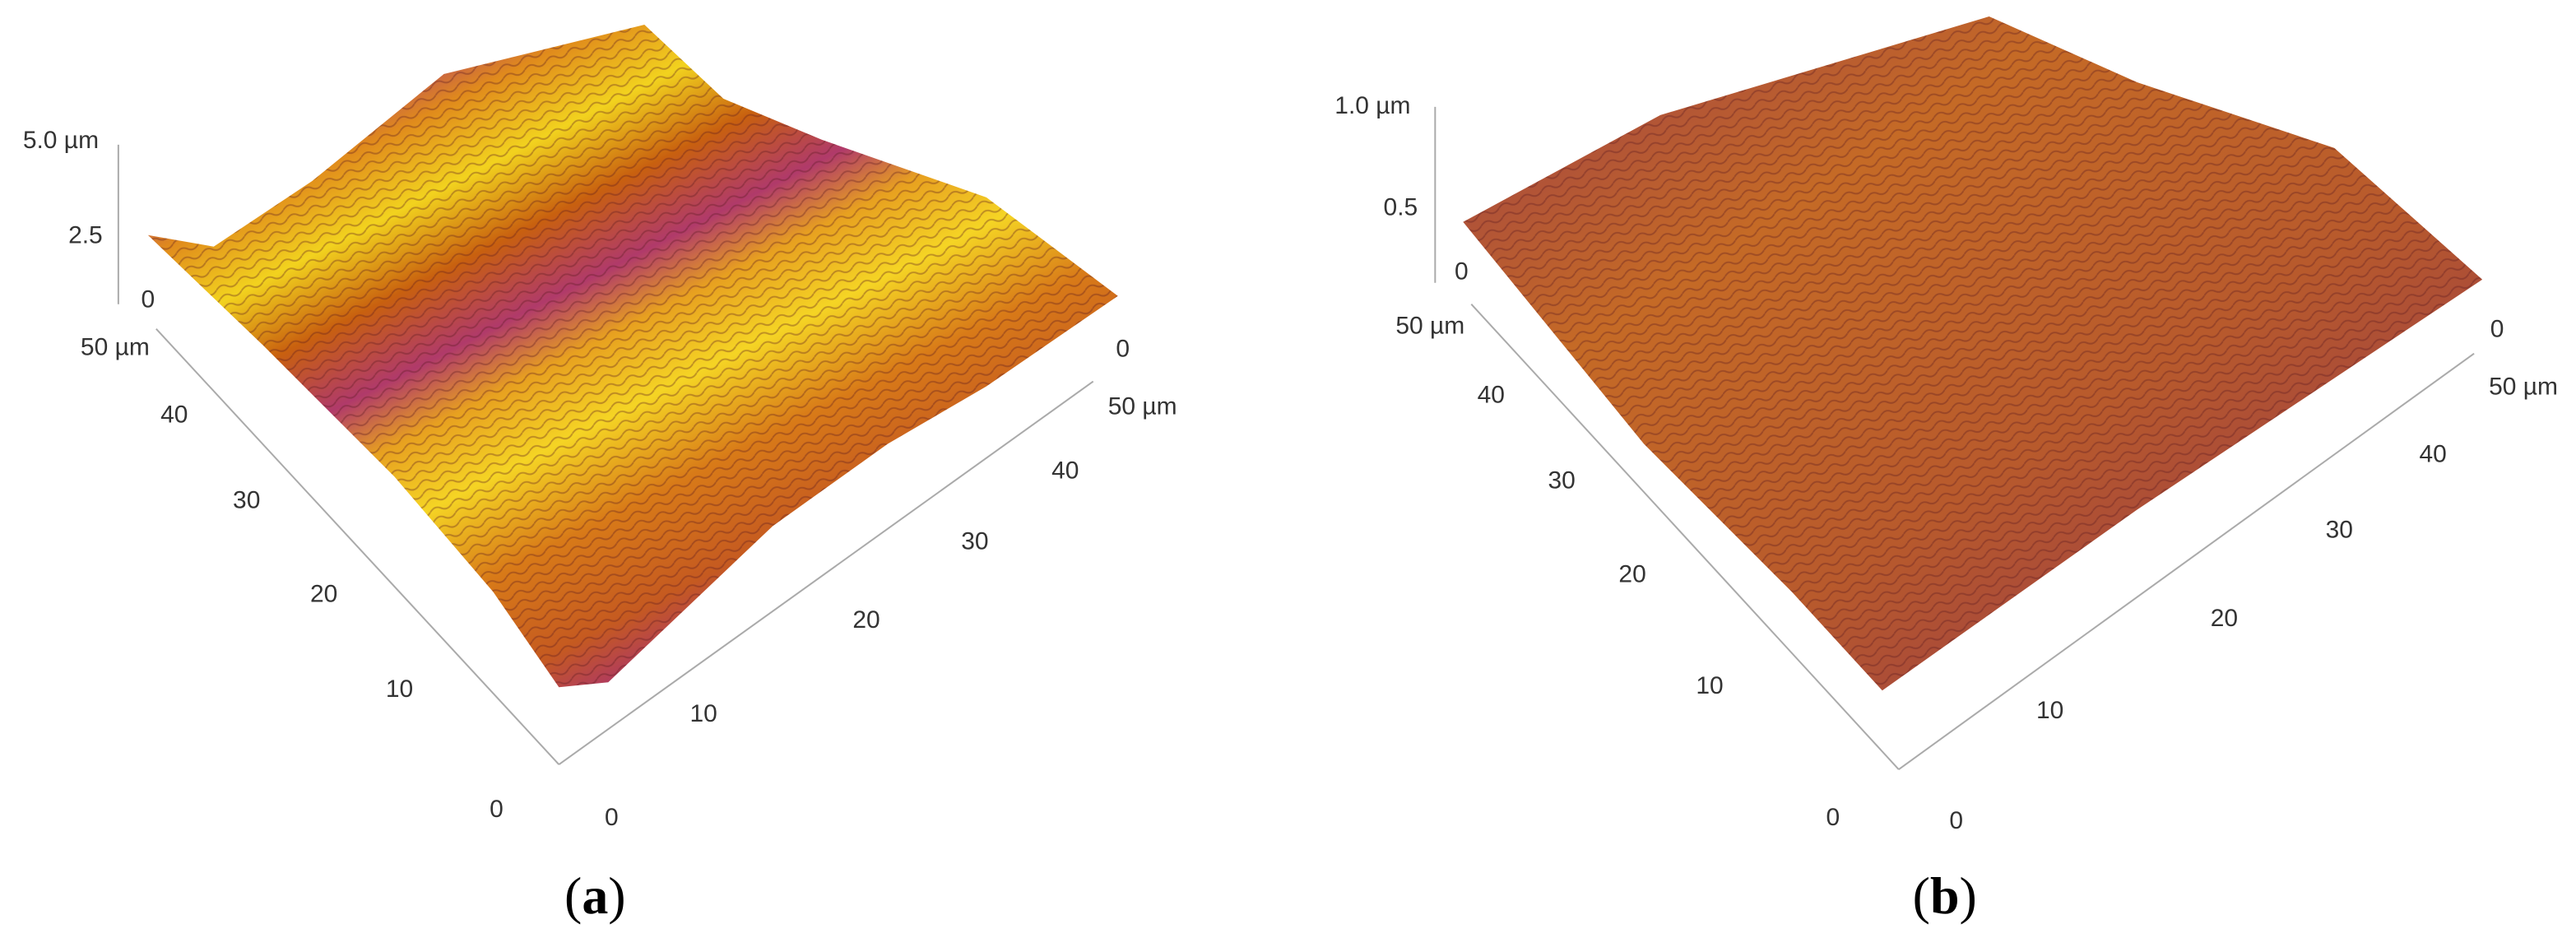 Image resolution: width=2576 pixels, height=947 pixels. I want to click on caption-letter: b, so click(1945, 895).